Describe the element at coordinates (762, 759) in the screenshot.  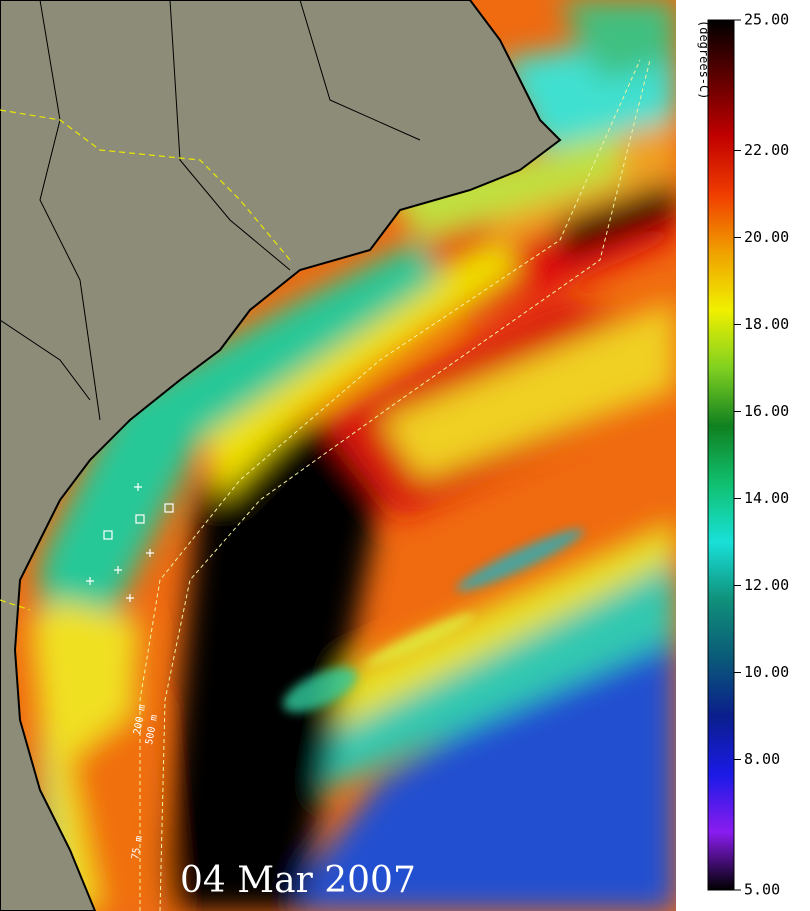
I see `colorbar-tick-label: 8.00` at that location.